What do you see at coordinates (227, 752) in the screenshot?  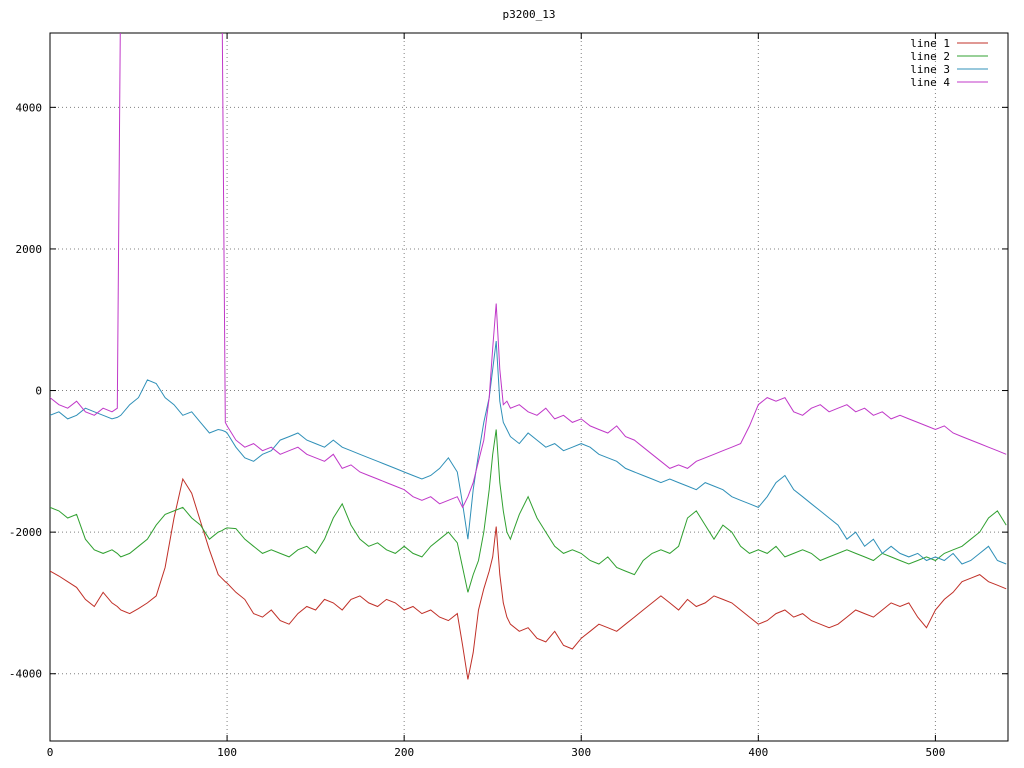 I see `x-tick-label: 100` at bounding box center [227, 752].